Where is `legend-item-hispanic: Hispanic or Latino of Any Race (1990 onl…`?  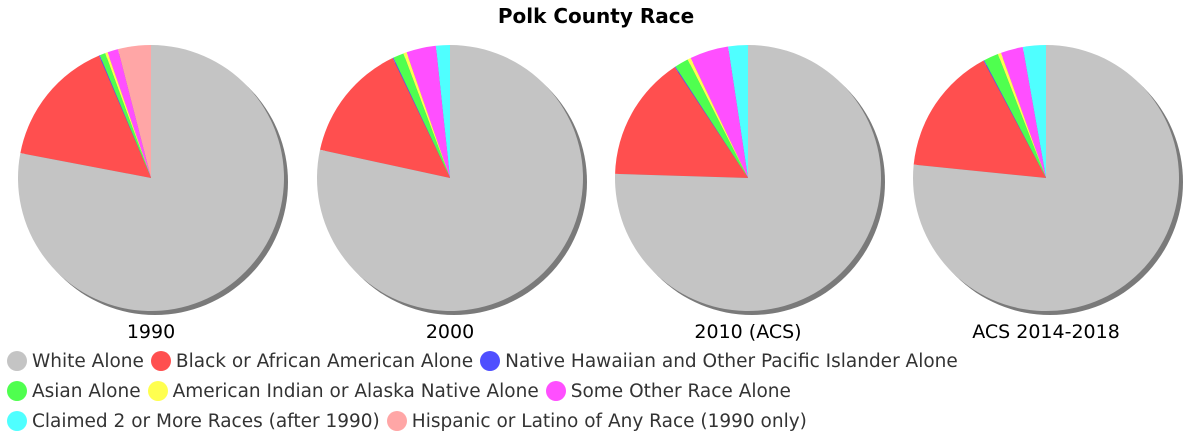
legend-item-hispanic: Hispanic or Latino of Any Race (1990 onl… is located at coordinates (596, 421).